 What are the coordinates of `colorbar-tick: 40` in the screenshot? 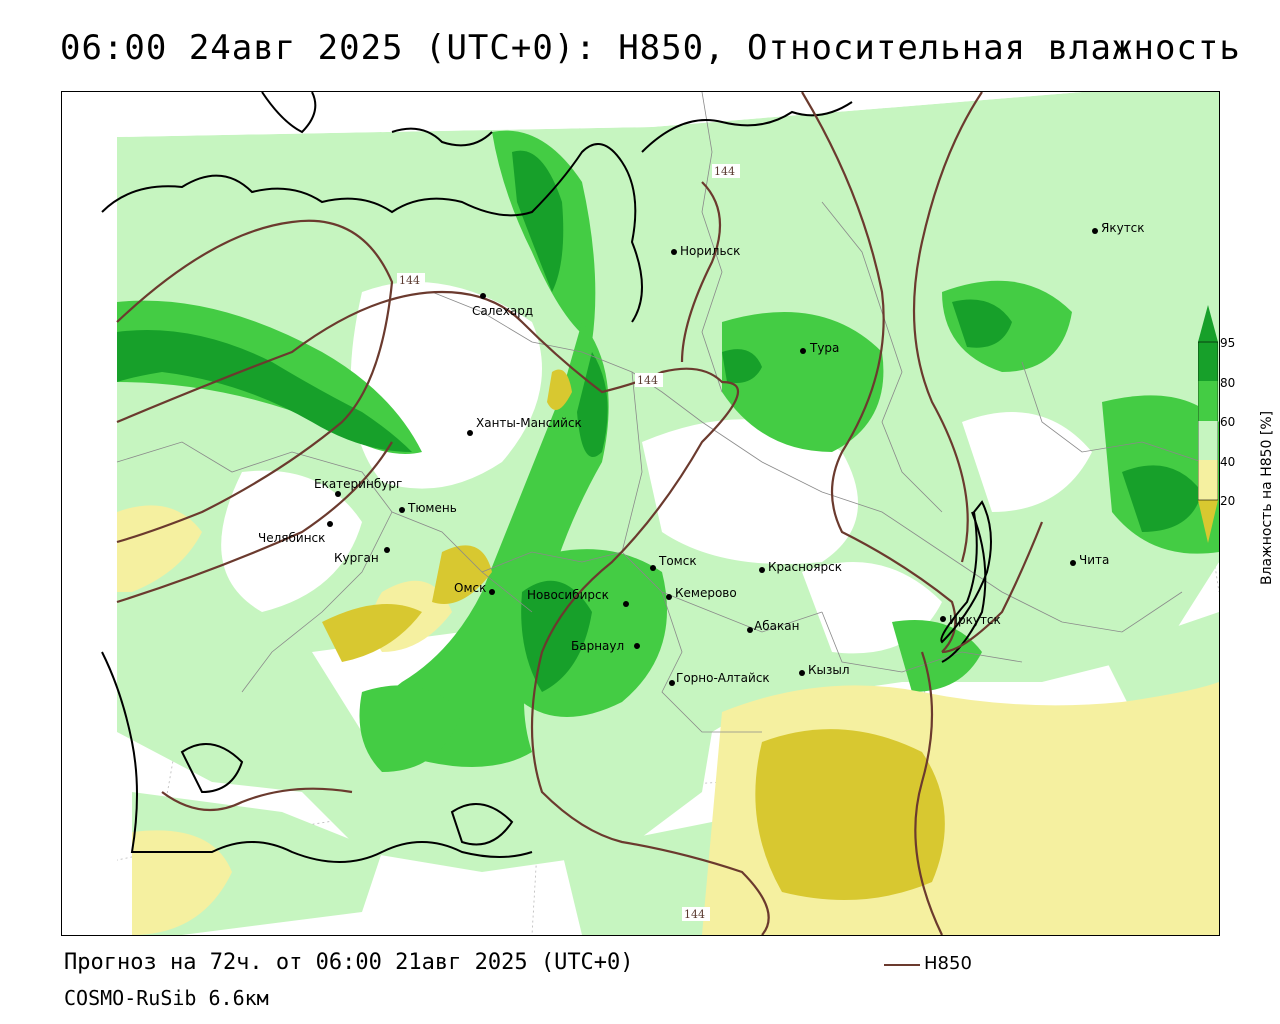 It's located at (1228, 462).